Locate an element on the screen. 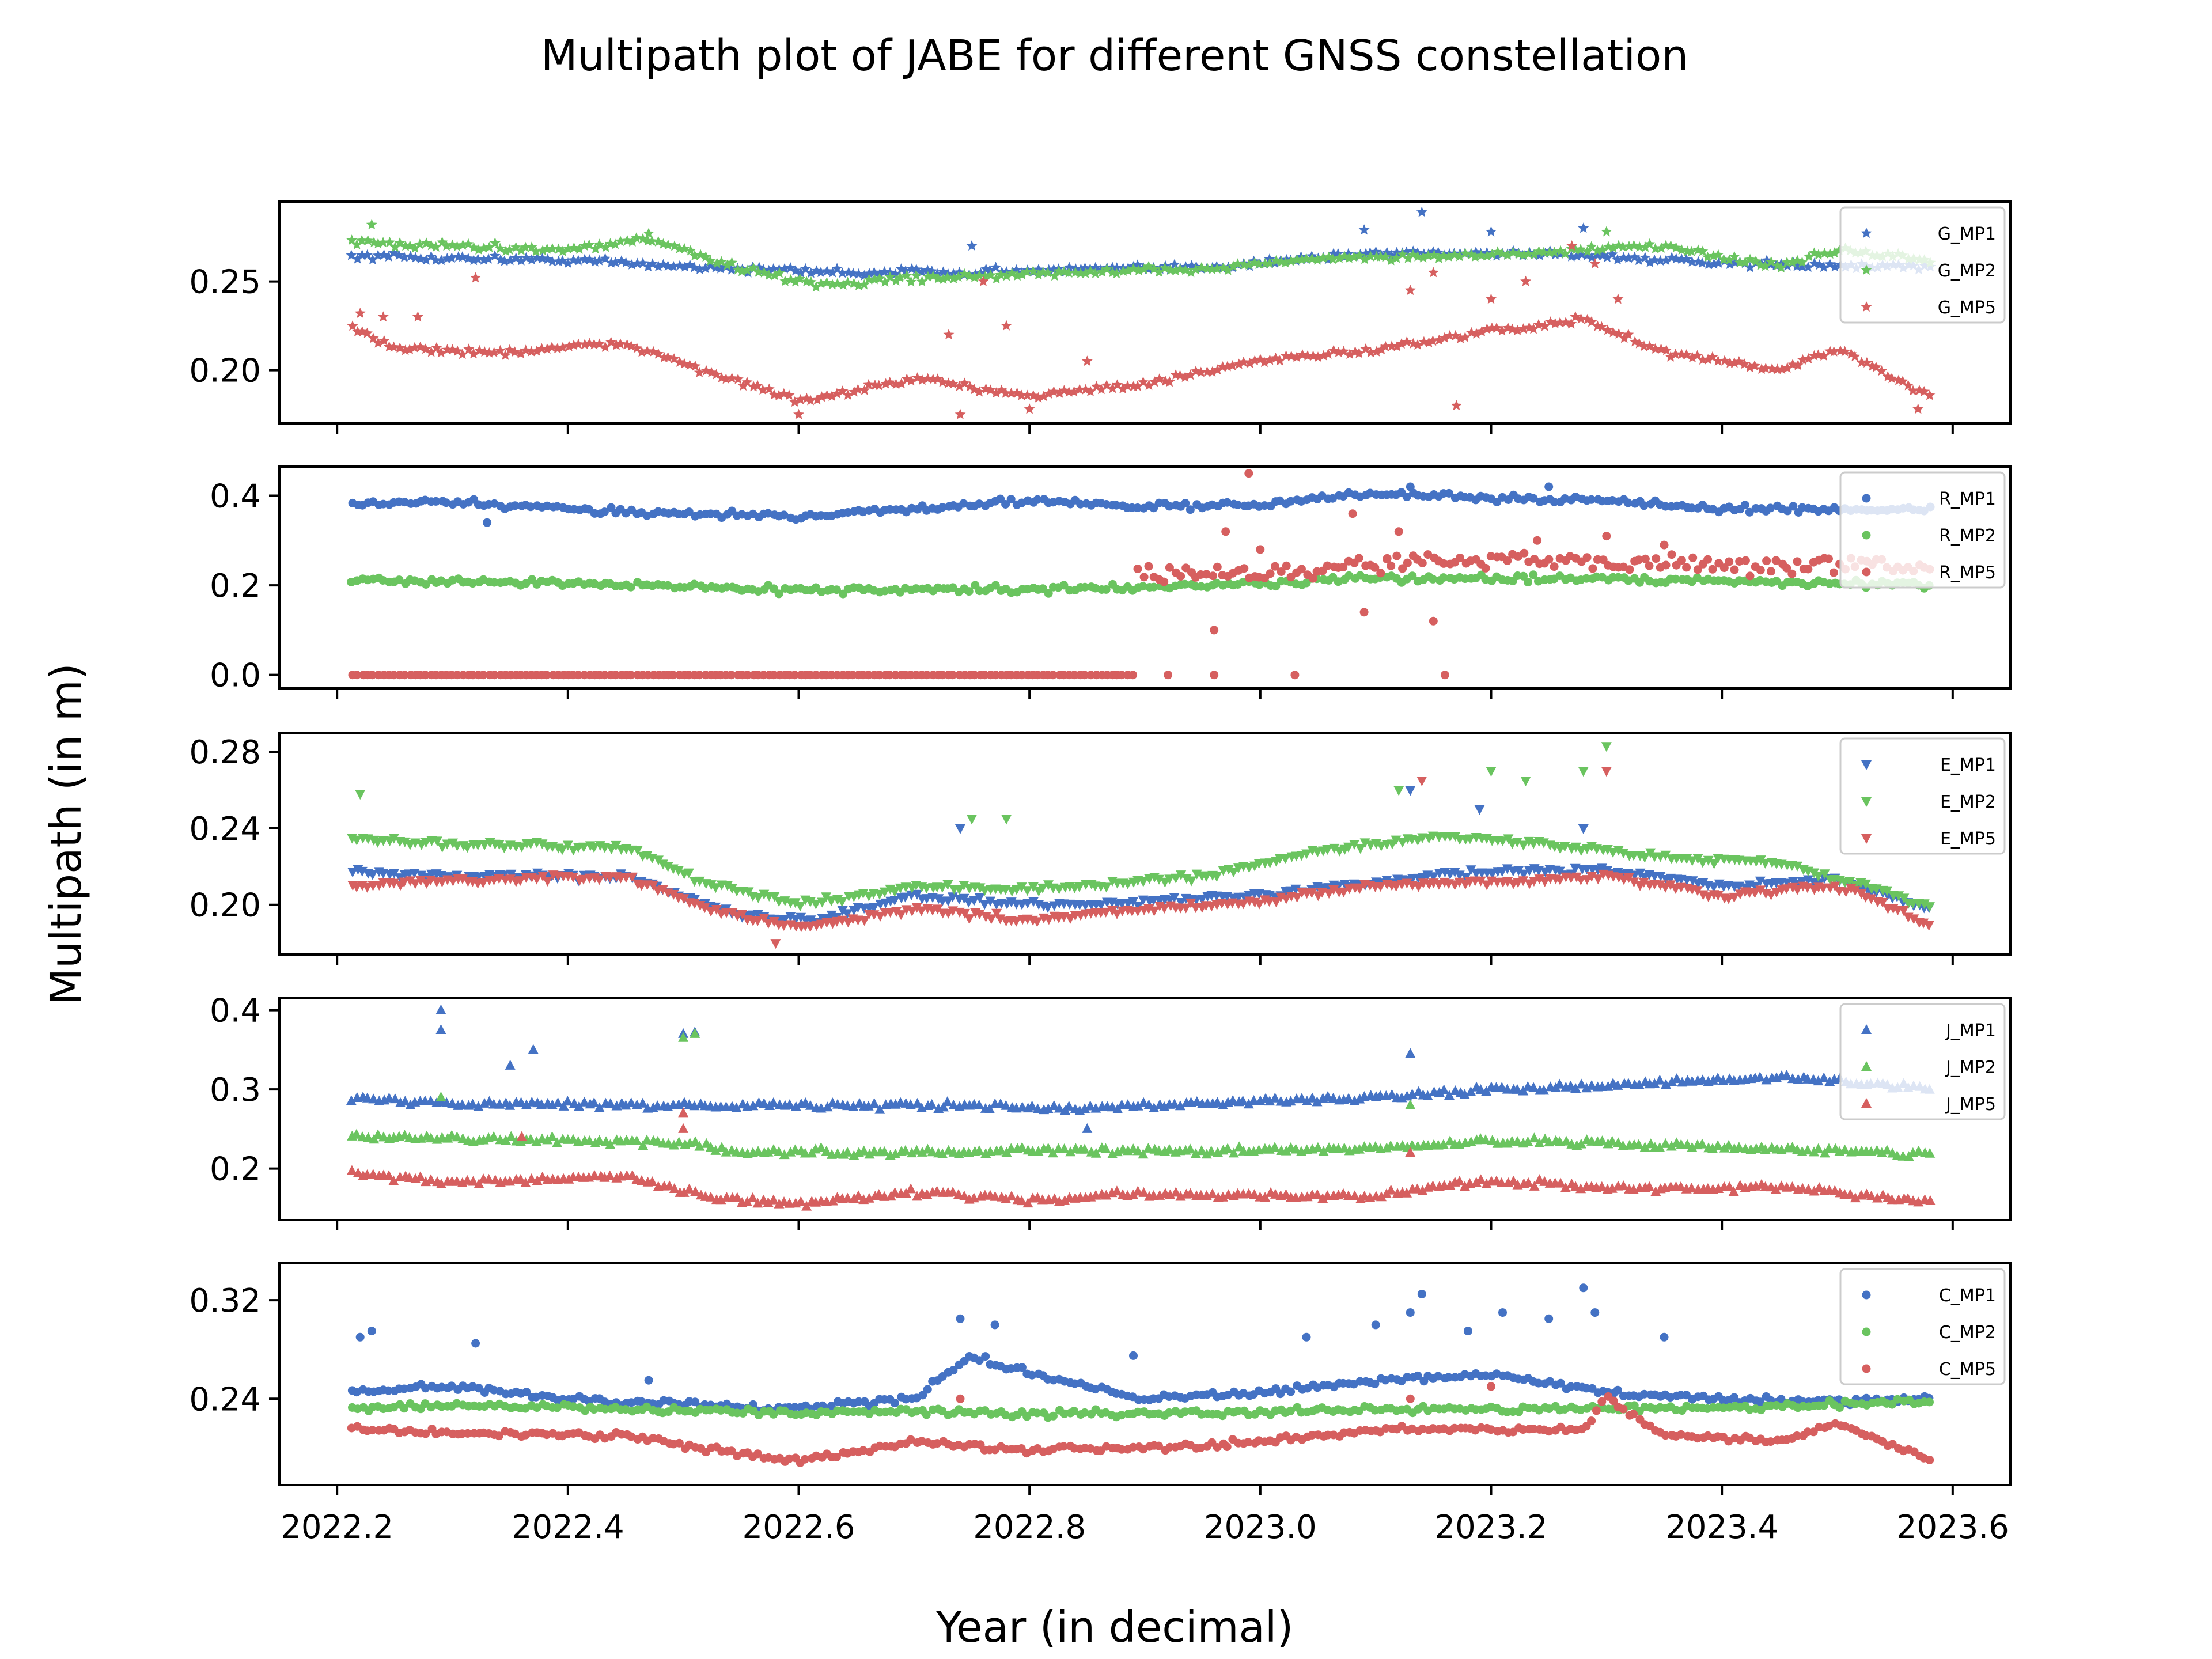 This screenshot has height=1659, width=2212. legend-label: C_MP1 is located at coordinates (1967, 1296).